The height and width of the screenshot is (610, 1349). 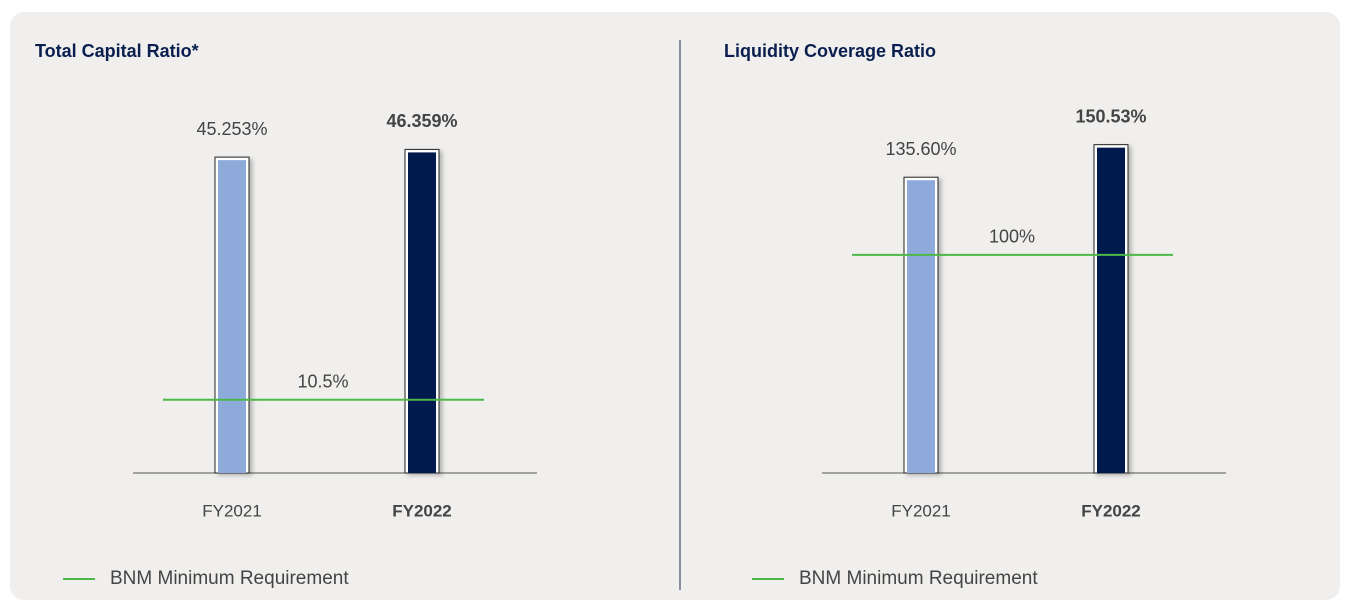 I want to click on value-label: 46.359%, so click(x=421, y=121).